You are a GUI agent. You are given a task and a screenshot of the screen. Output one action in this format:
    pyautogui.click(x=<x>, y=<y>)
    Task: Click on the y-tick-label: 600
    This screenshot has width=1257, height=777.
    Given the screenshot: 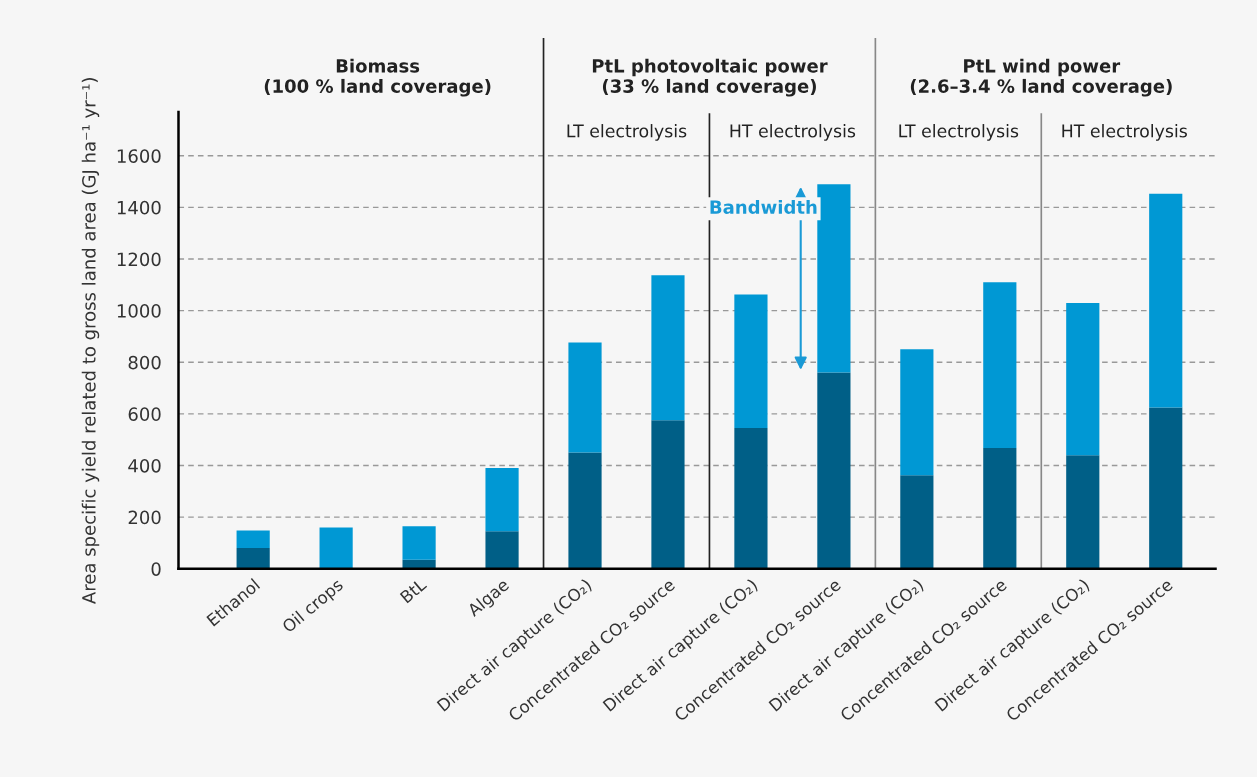 What is the action you would take?
    pyautogui.click(x=144, y=414)
    